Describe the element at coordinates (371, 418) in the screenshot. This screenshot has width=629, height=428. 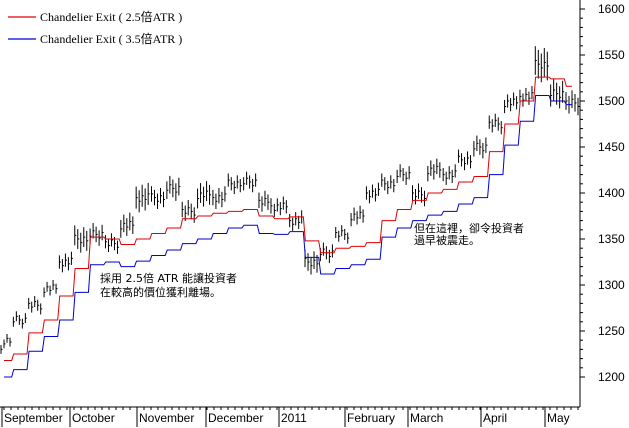
I see `x-tick-label: February` at that location.